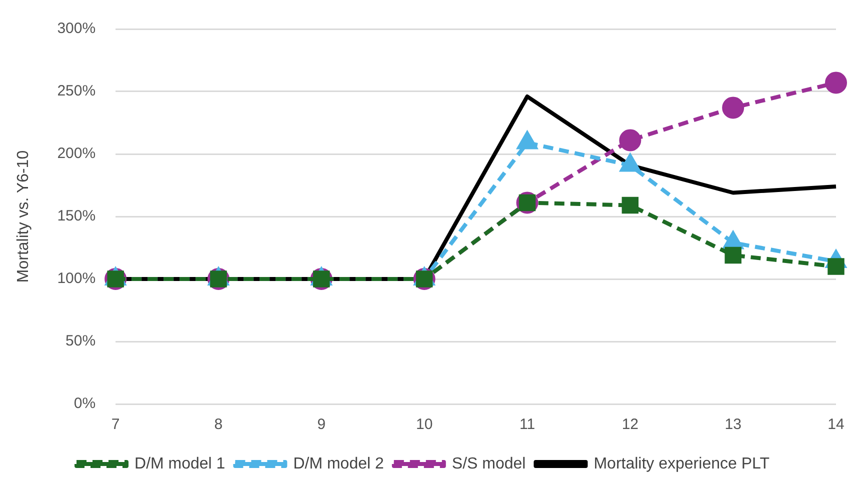 Image resolution: width=866 pixels, height=482 pixels. I want to click on legend-label: S/S model, so click(489, 463).